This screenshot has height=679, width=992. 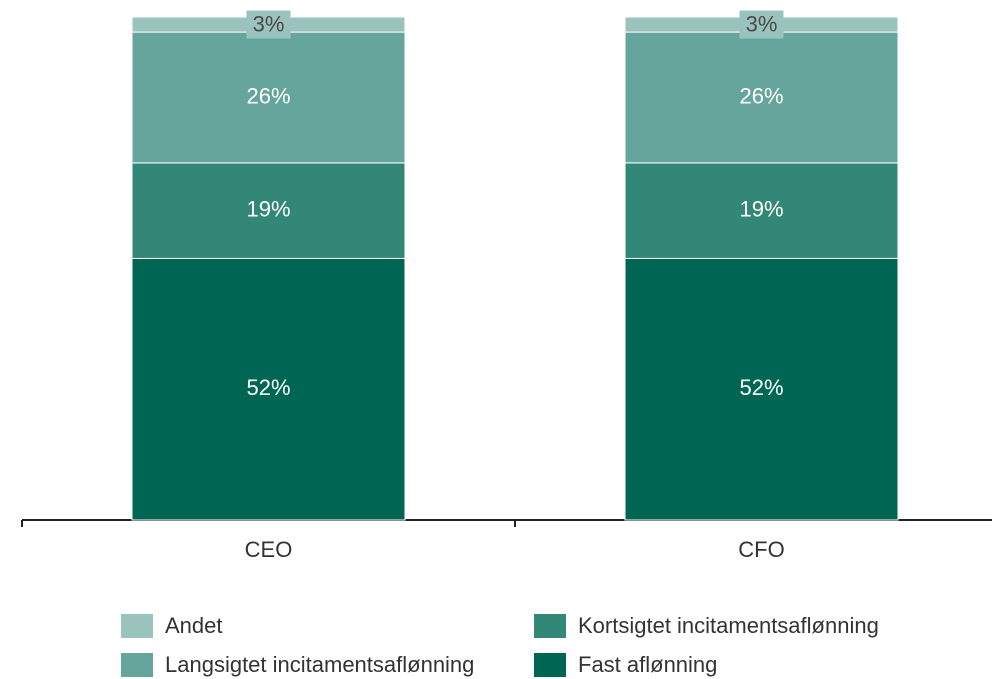 What do you see at coordinates (761, 549) in the screenshot?
I see `x-tick-label: CFO` at bounding box center [761, 549].